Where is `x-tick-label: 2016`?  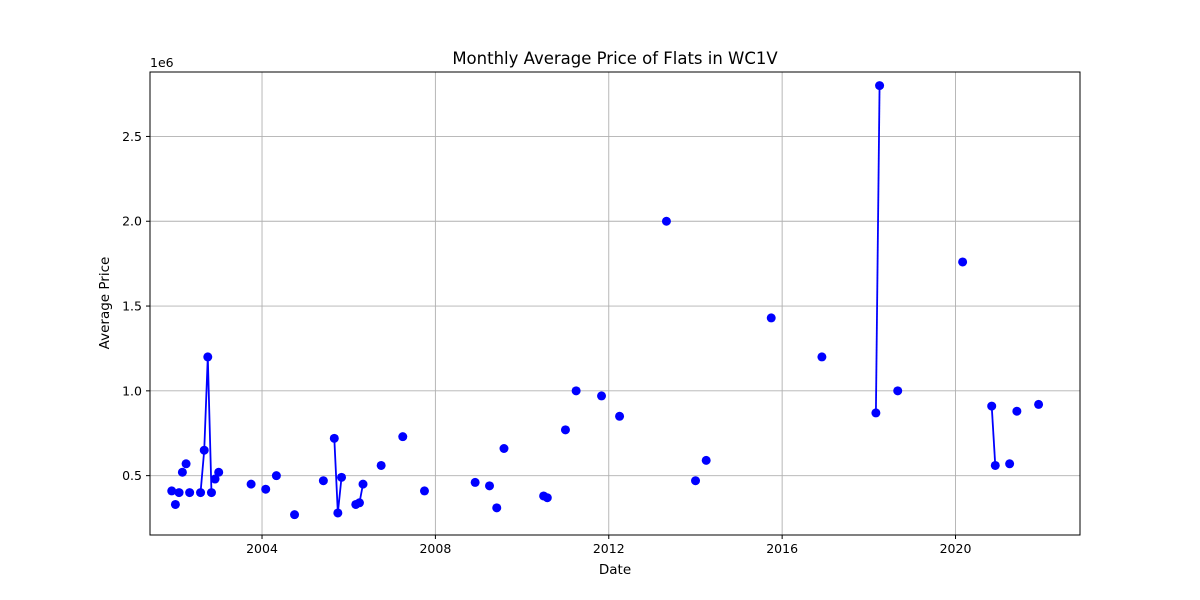 x-tick-label: 2016 is located at coordinates (782, 548).